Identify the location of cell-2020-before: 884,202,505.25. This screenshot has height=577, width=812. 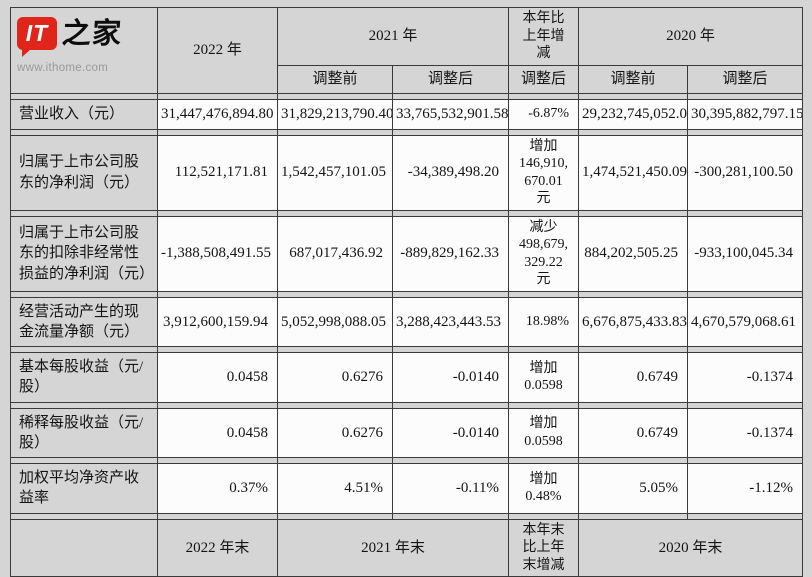
(633, 253).